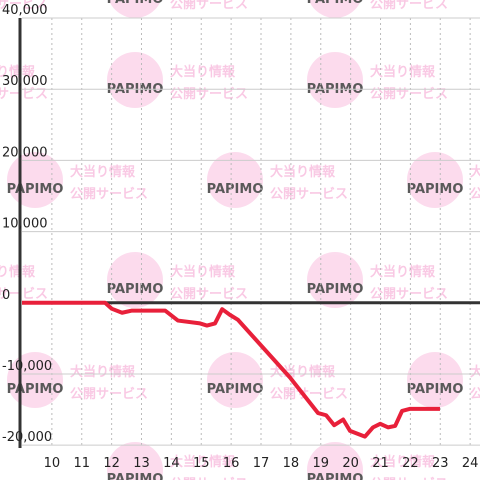 The image size is (480, 480). I want to click on y-tick-label: 0, so click(6, 295).